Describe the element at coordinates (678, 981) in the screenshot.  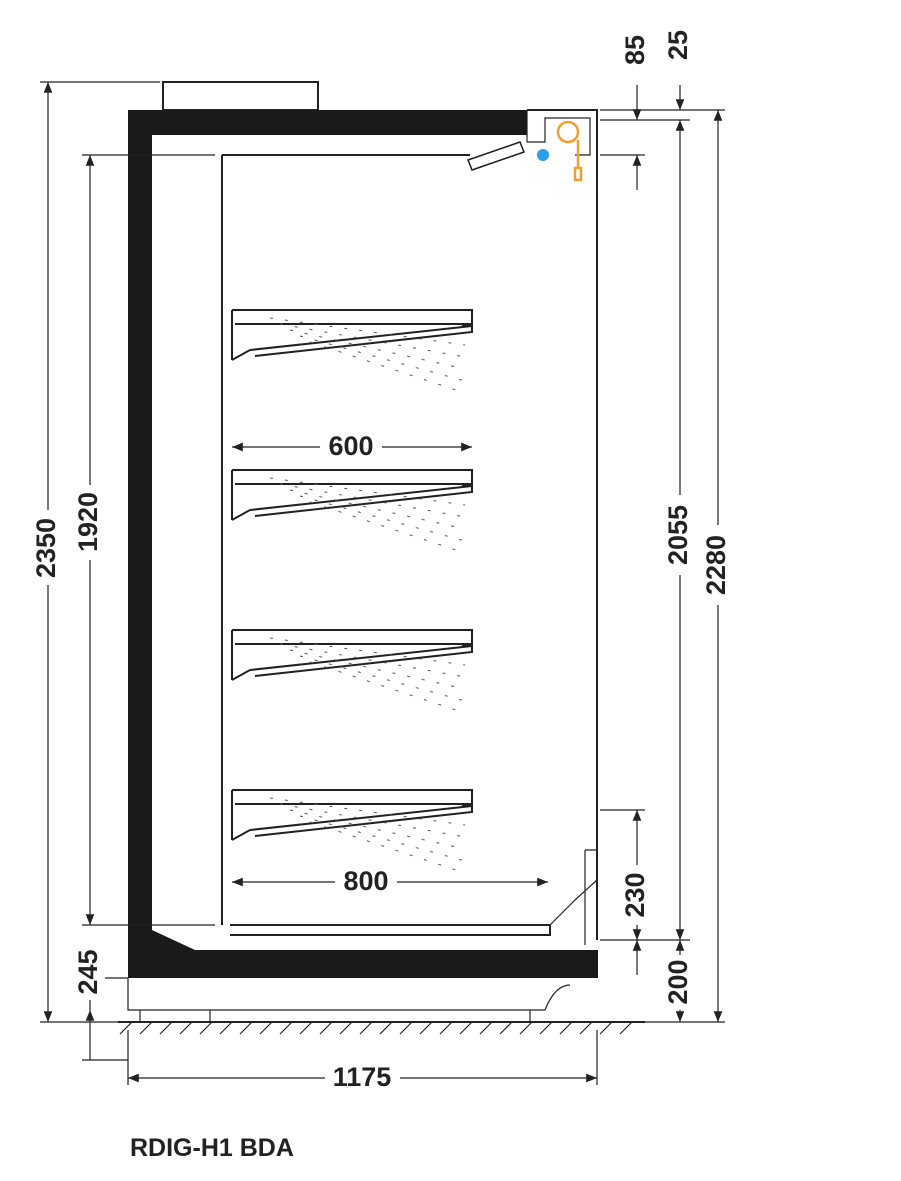
I see `dim-label: 200` at that location.